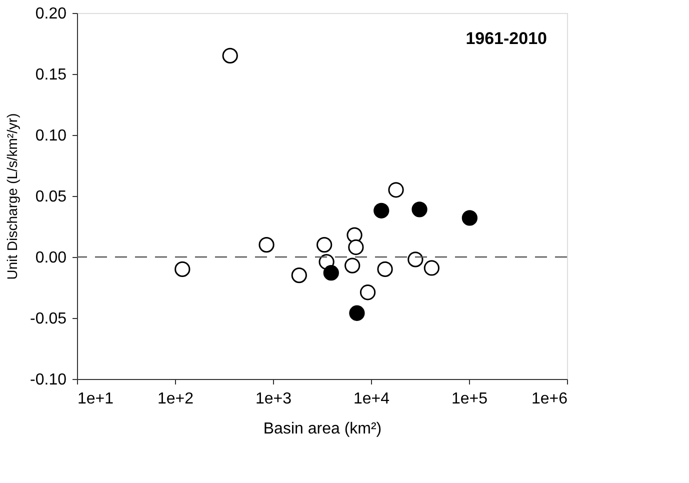  What do you see at coordinates (12, 196) in the screenshot?
I see `y-axis-title: Unit Discharge (L/s/km²/yr)` at bounding box center [12, 196].